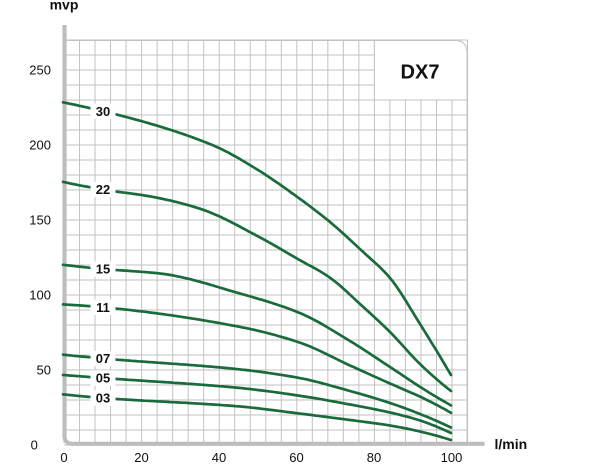 The height and width of the screenshot is (475, 600). I want to click on svg-text: mvp, so click(64, 6).